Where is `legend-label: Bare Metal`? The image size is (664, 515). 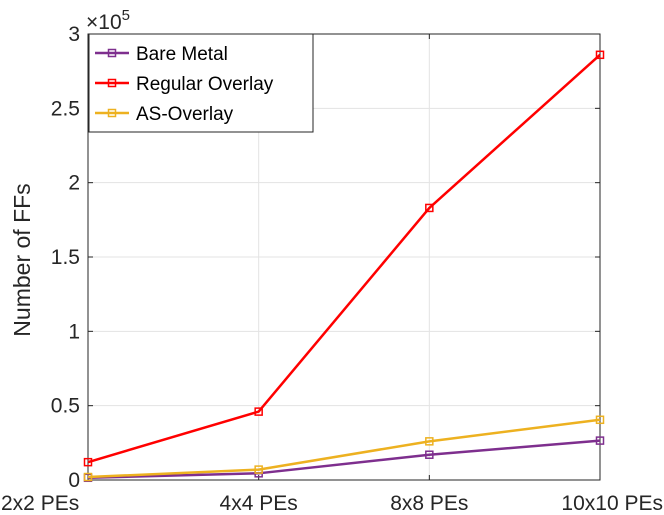 legend-label: Bare Metal is located at coordinates (182, 54).